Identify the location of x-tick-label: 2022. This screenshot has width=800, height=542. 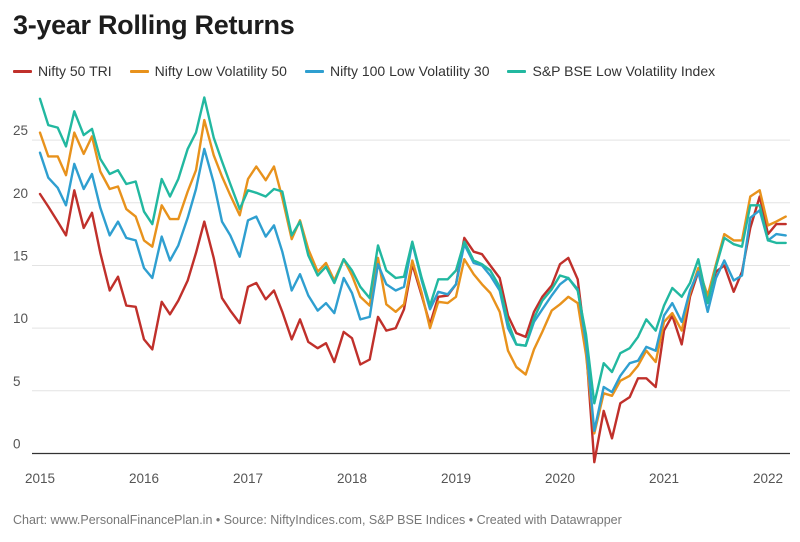
(768, 478).